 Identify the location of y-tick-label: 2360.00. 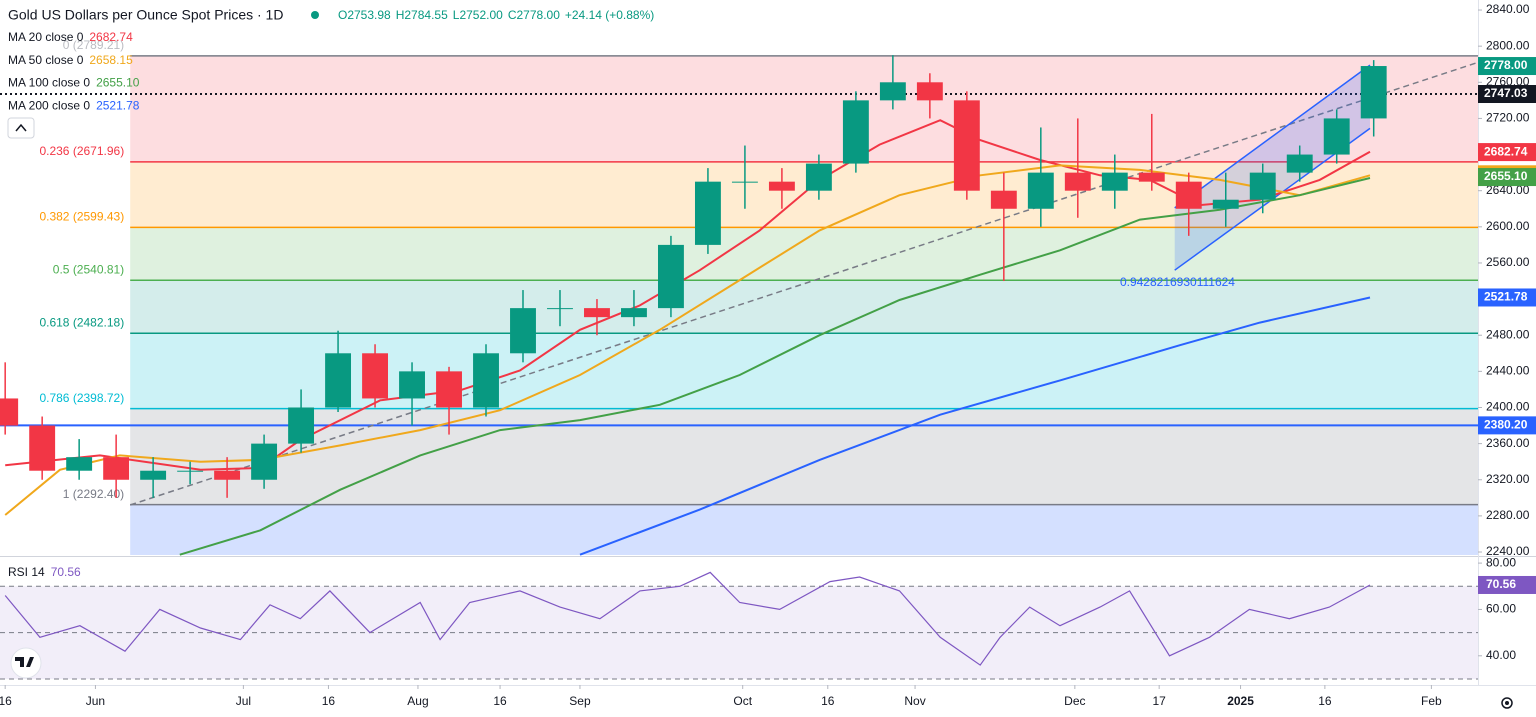
(1508, 443).